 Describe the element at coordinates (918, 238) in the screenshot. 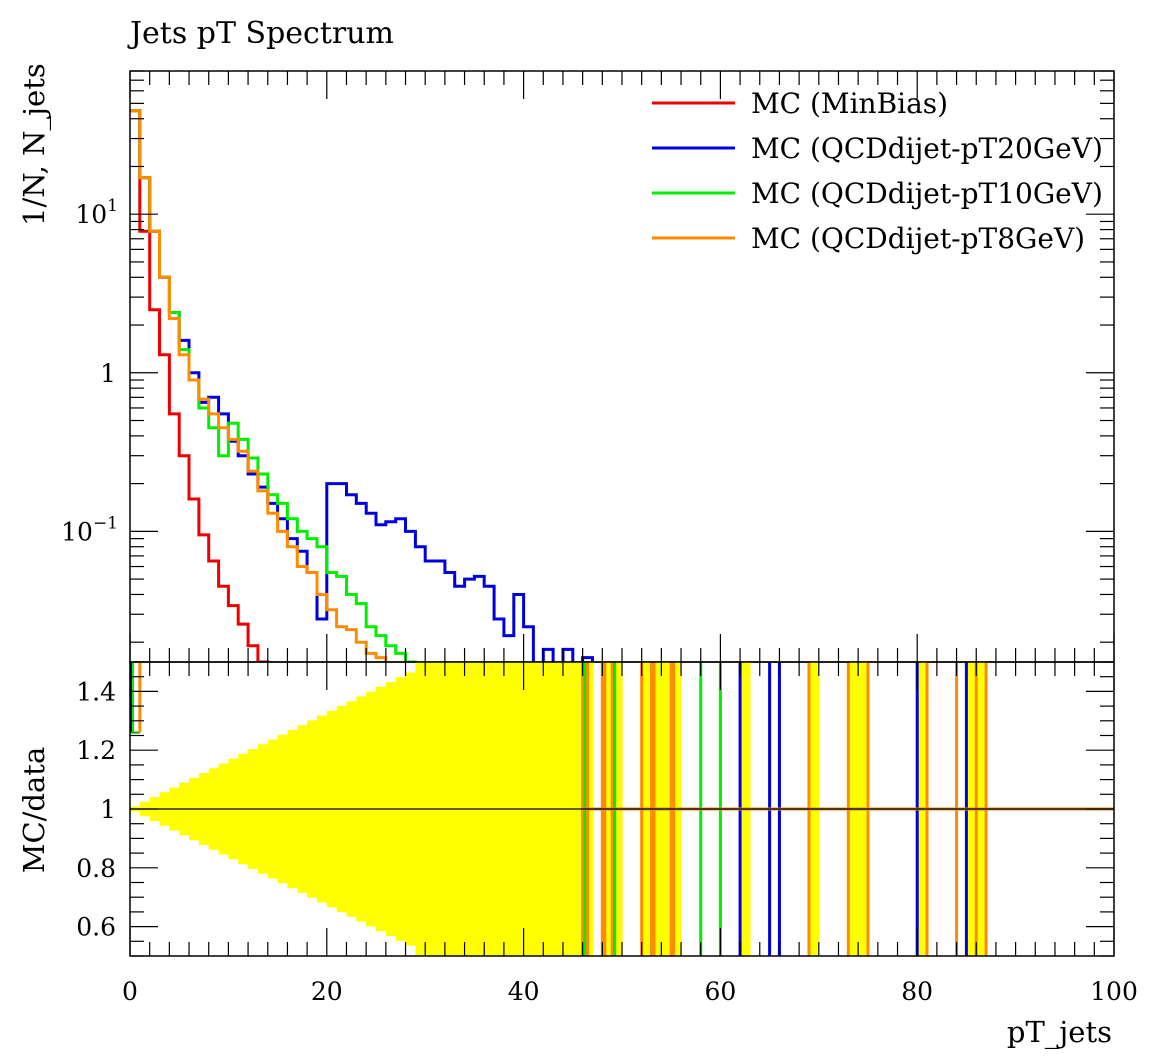

I see `legend-label-3: MC (QCDdijet-pT8GeV)` at that location.